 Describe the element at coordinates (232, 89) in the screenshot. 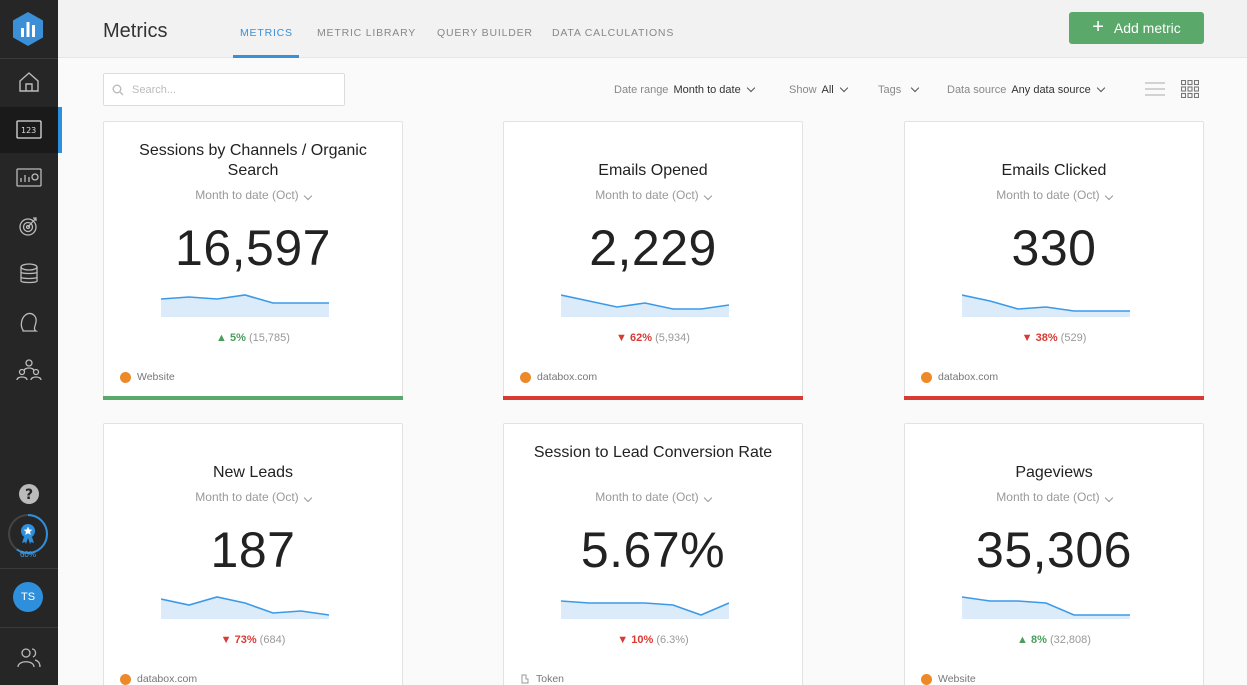

I see `search-input` at that location.